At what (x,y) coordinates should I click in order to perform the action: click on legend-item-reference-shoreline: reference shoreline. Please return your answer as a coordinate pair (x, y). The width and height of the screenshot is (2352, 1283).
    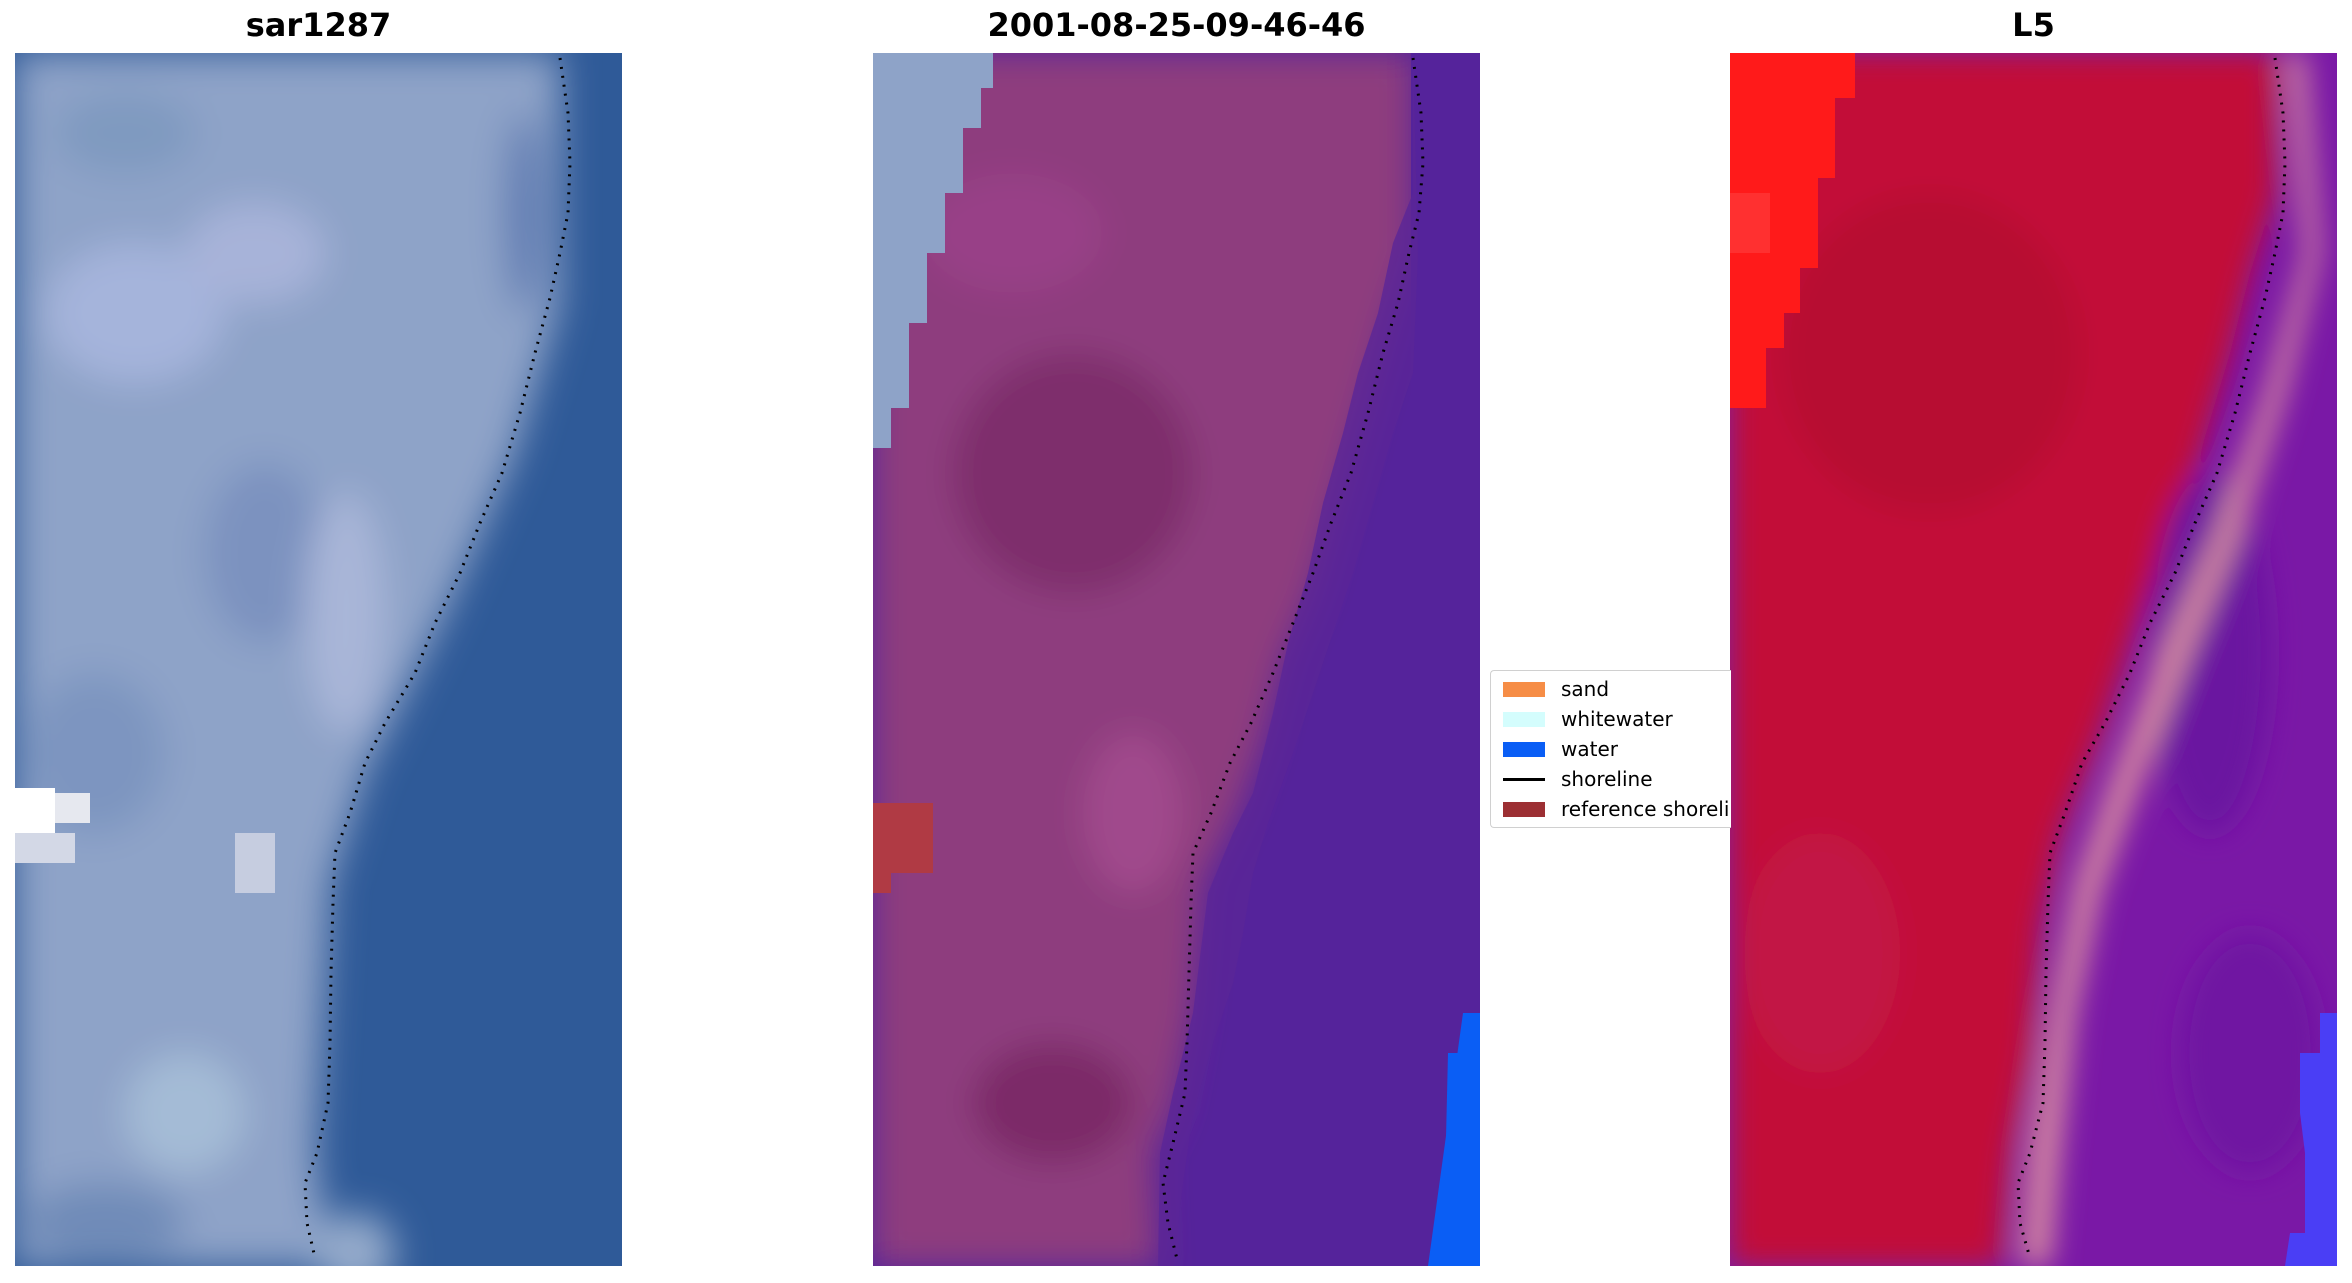
    Looking at the image, I should click on (1614, 809).